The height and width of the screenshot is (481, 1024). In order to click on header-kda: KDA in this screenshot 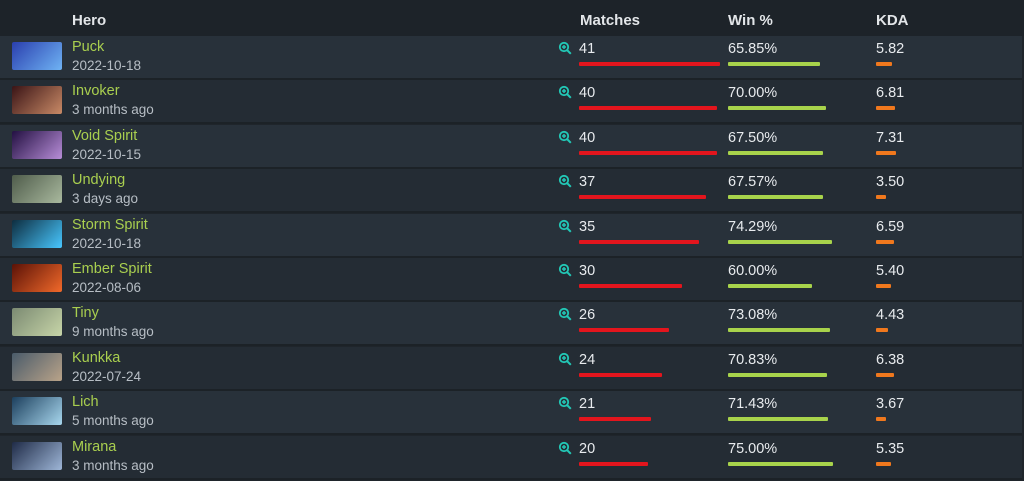, I will do `click(892, 20)`.